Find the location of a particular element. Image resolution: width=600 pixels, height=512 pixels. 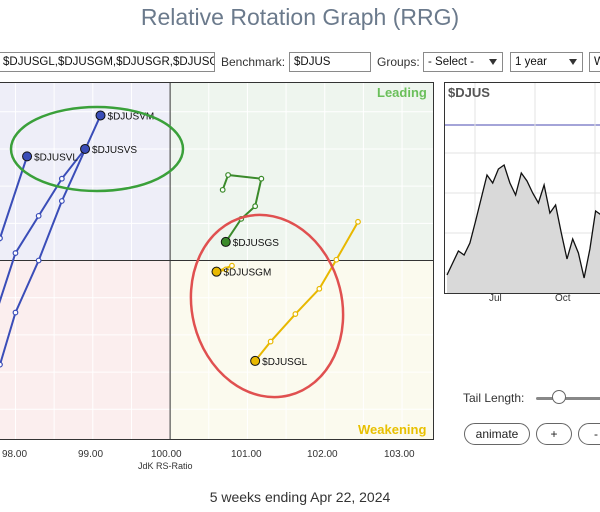

period-select: 1 year is located at coordinates (546, 62).